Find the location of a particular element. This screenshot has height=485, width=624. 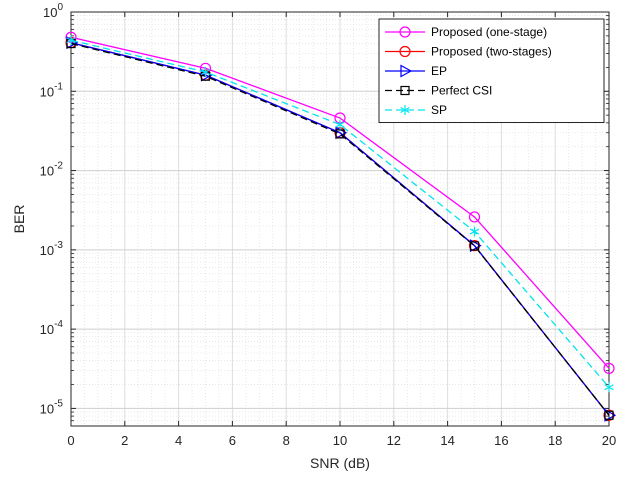

x-tick-label: 0 is located at coordinates (70, 440).